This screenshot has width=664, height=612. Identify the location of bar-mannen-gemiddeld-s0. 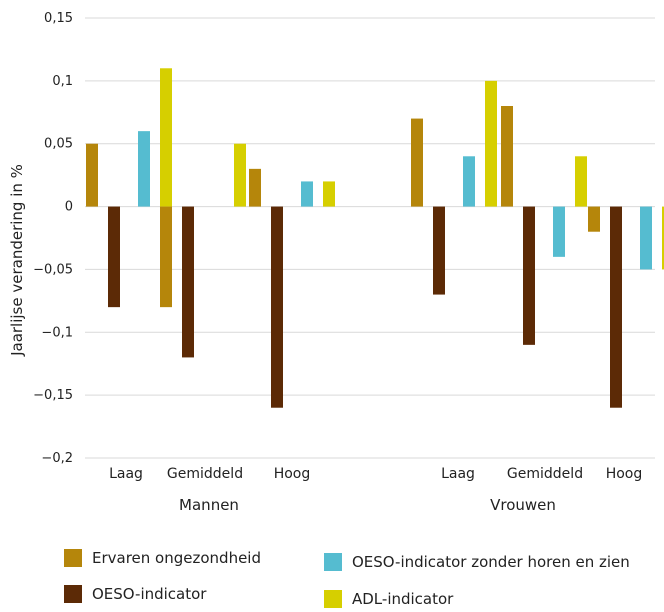
(166, 257).